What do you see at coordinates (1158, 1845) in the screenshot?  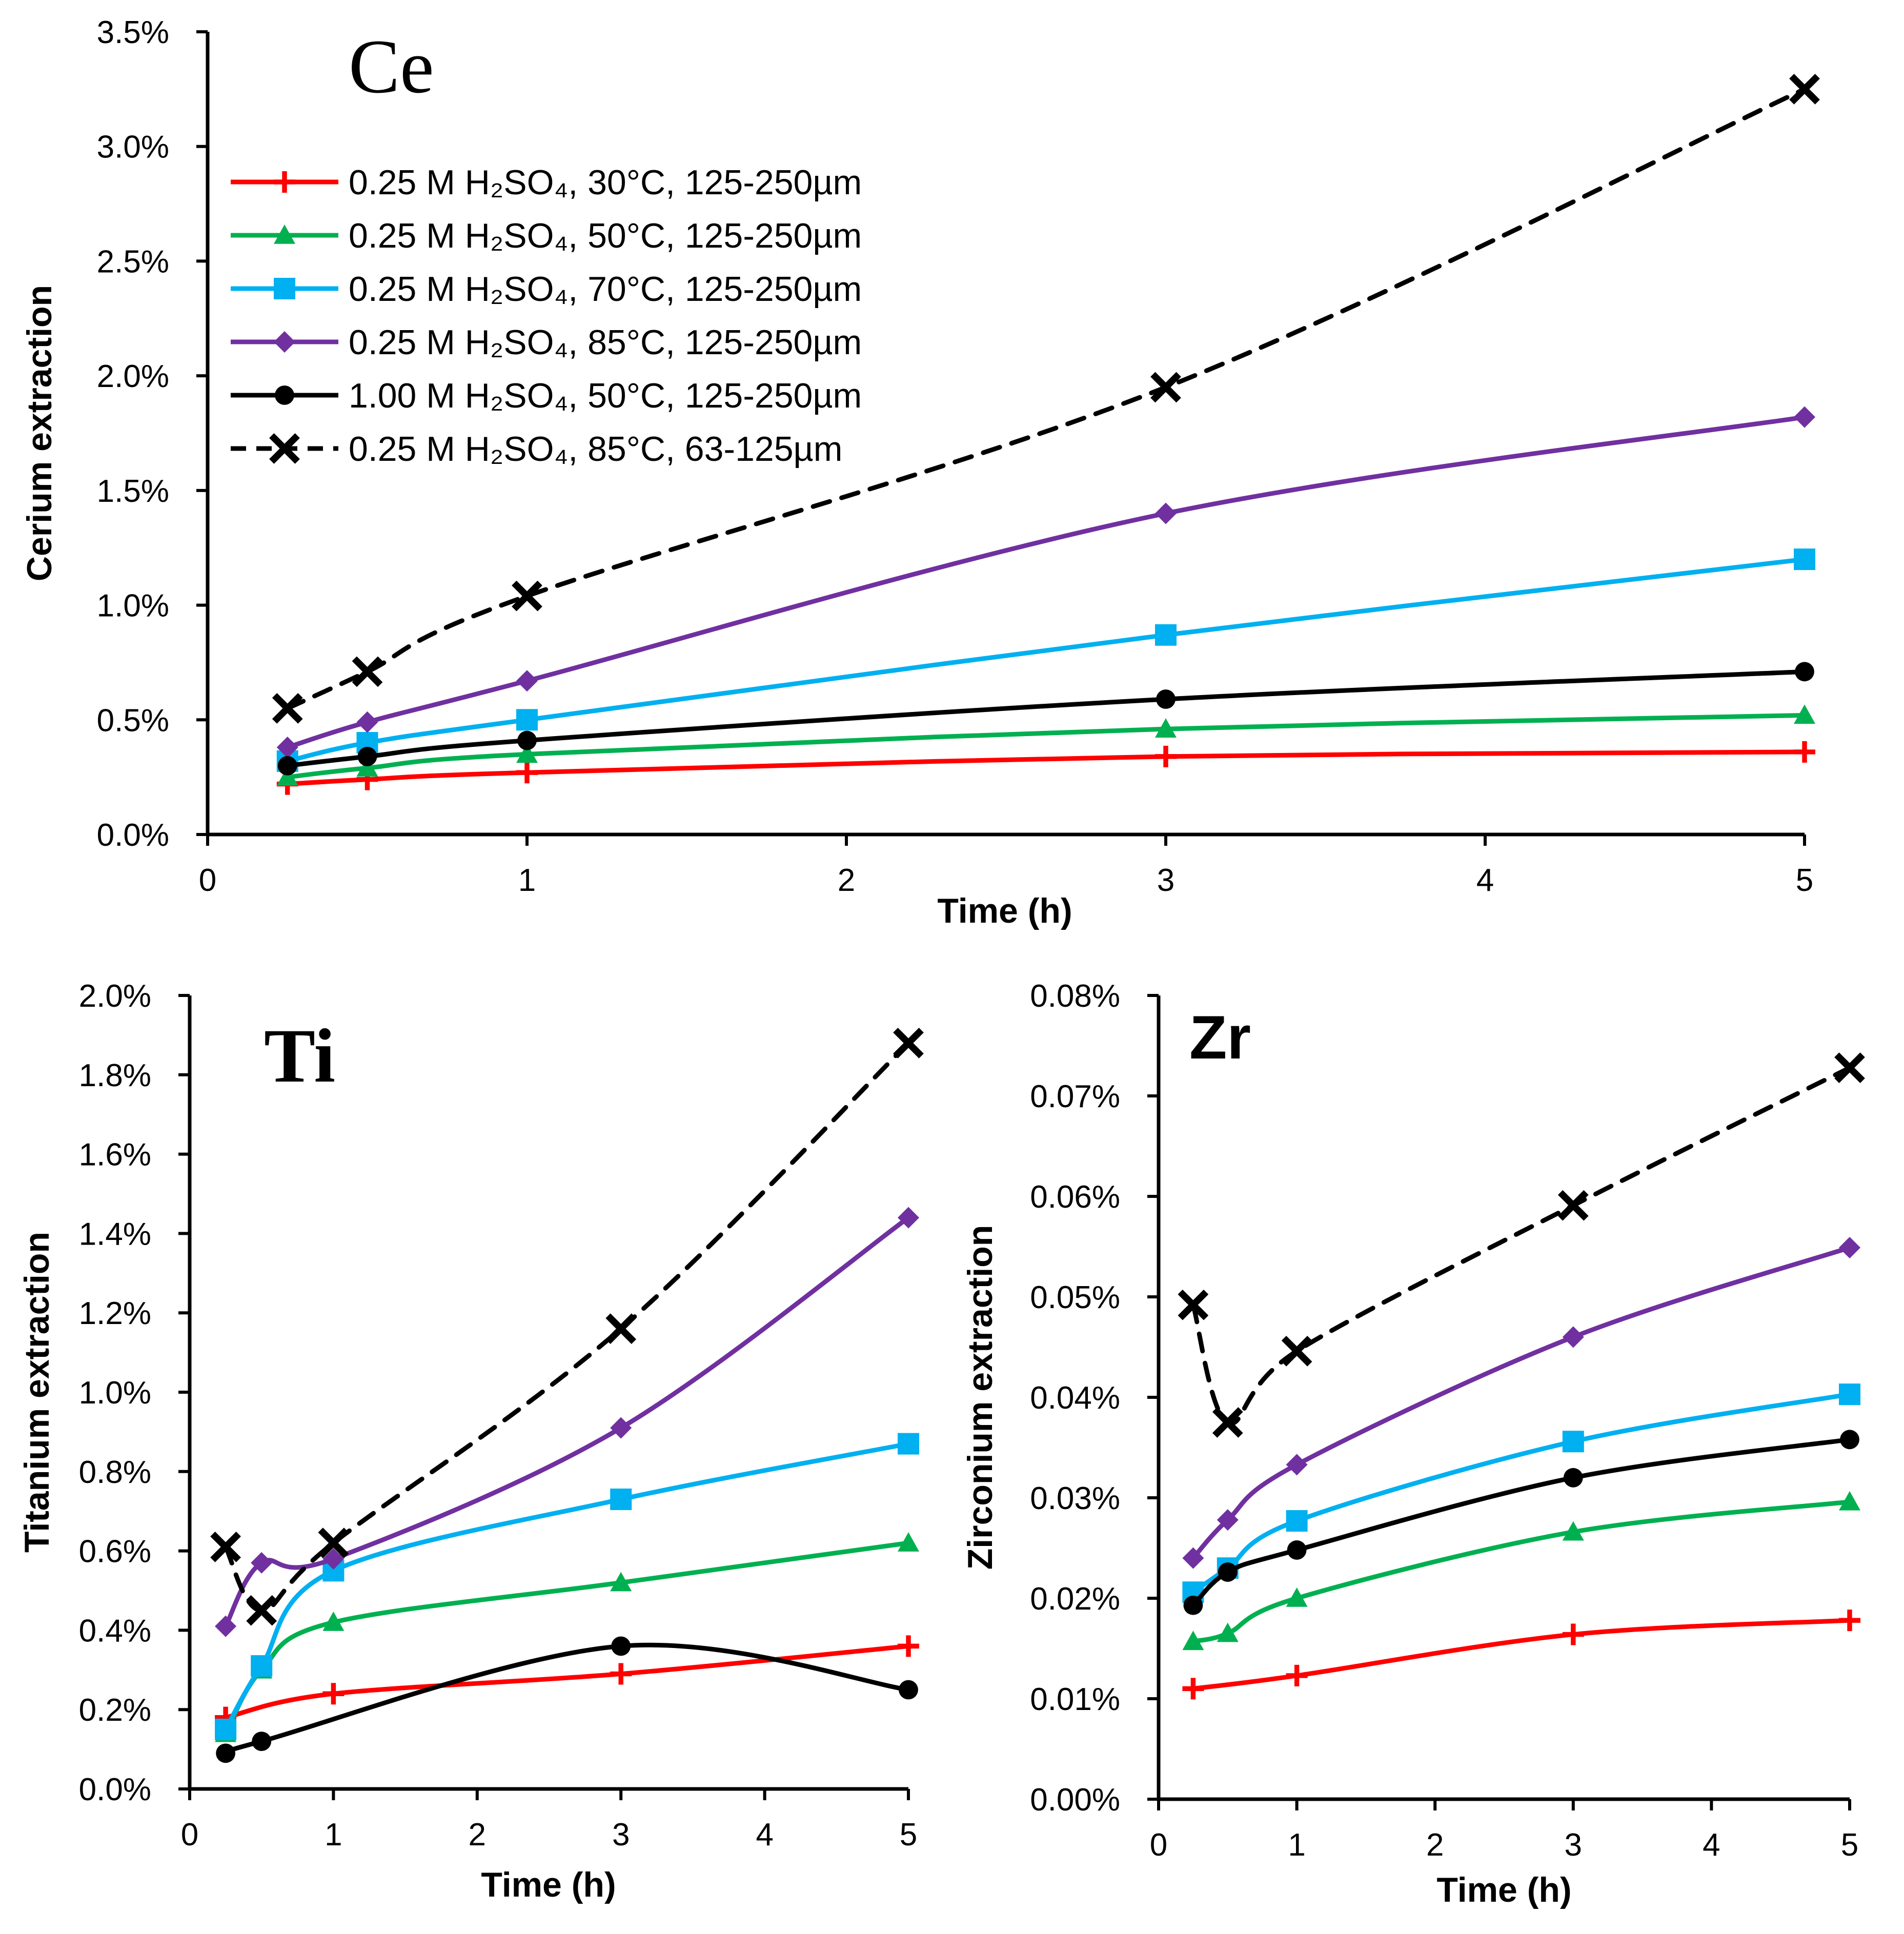 I see `x-tick-label: 0` at bounding box center [1158, 1845].